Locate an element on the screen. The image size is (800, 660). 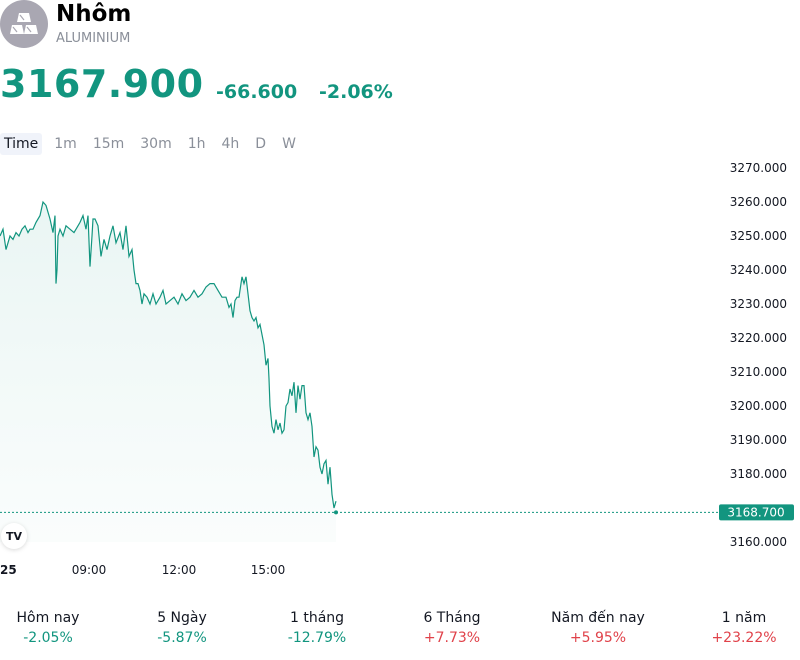
last-price-dot is located at coordinates (336, 512).